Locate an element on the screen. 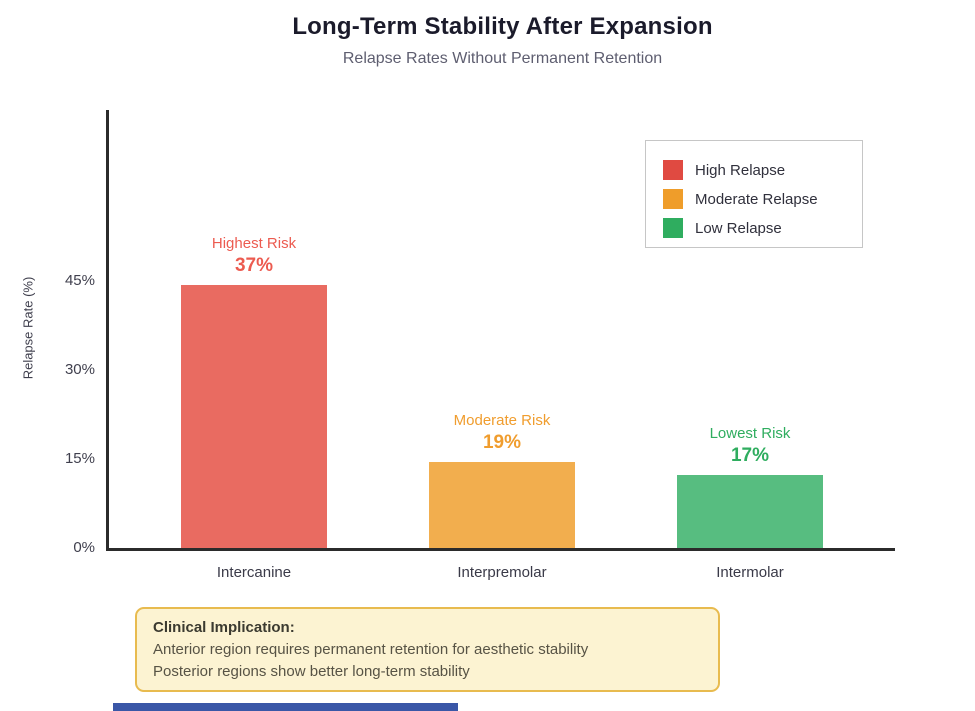 Image resolution: width=975 pixels, height=711 pixels. legend-swatch-orange is located at coordinates (673, 199).